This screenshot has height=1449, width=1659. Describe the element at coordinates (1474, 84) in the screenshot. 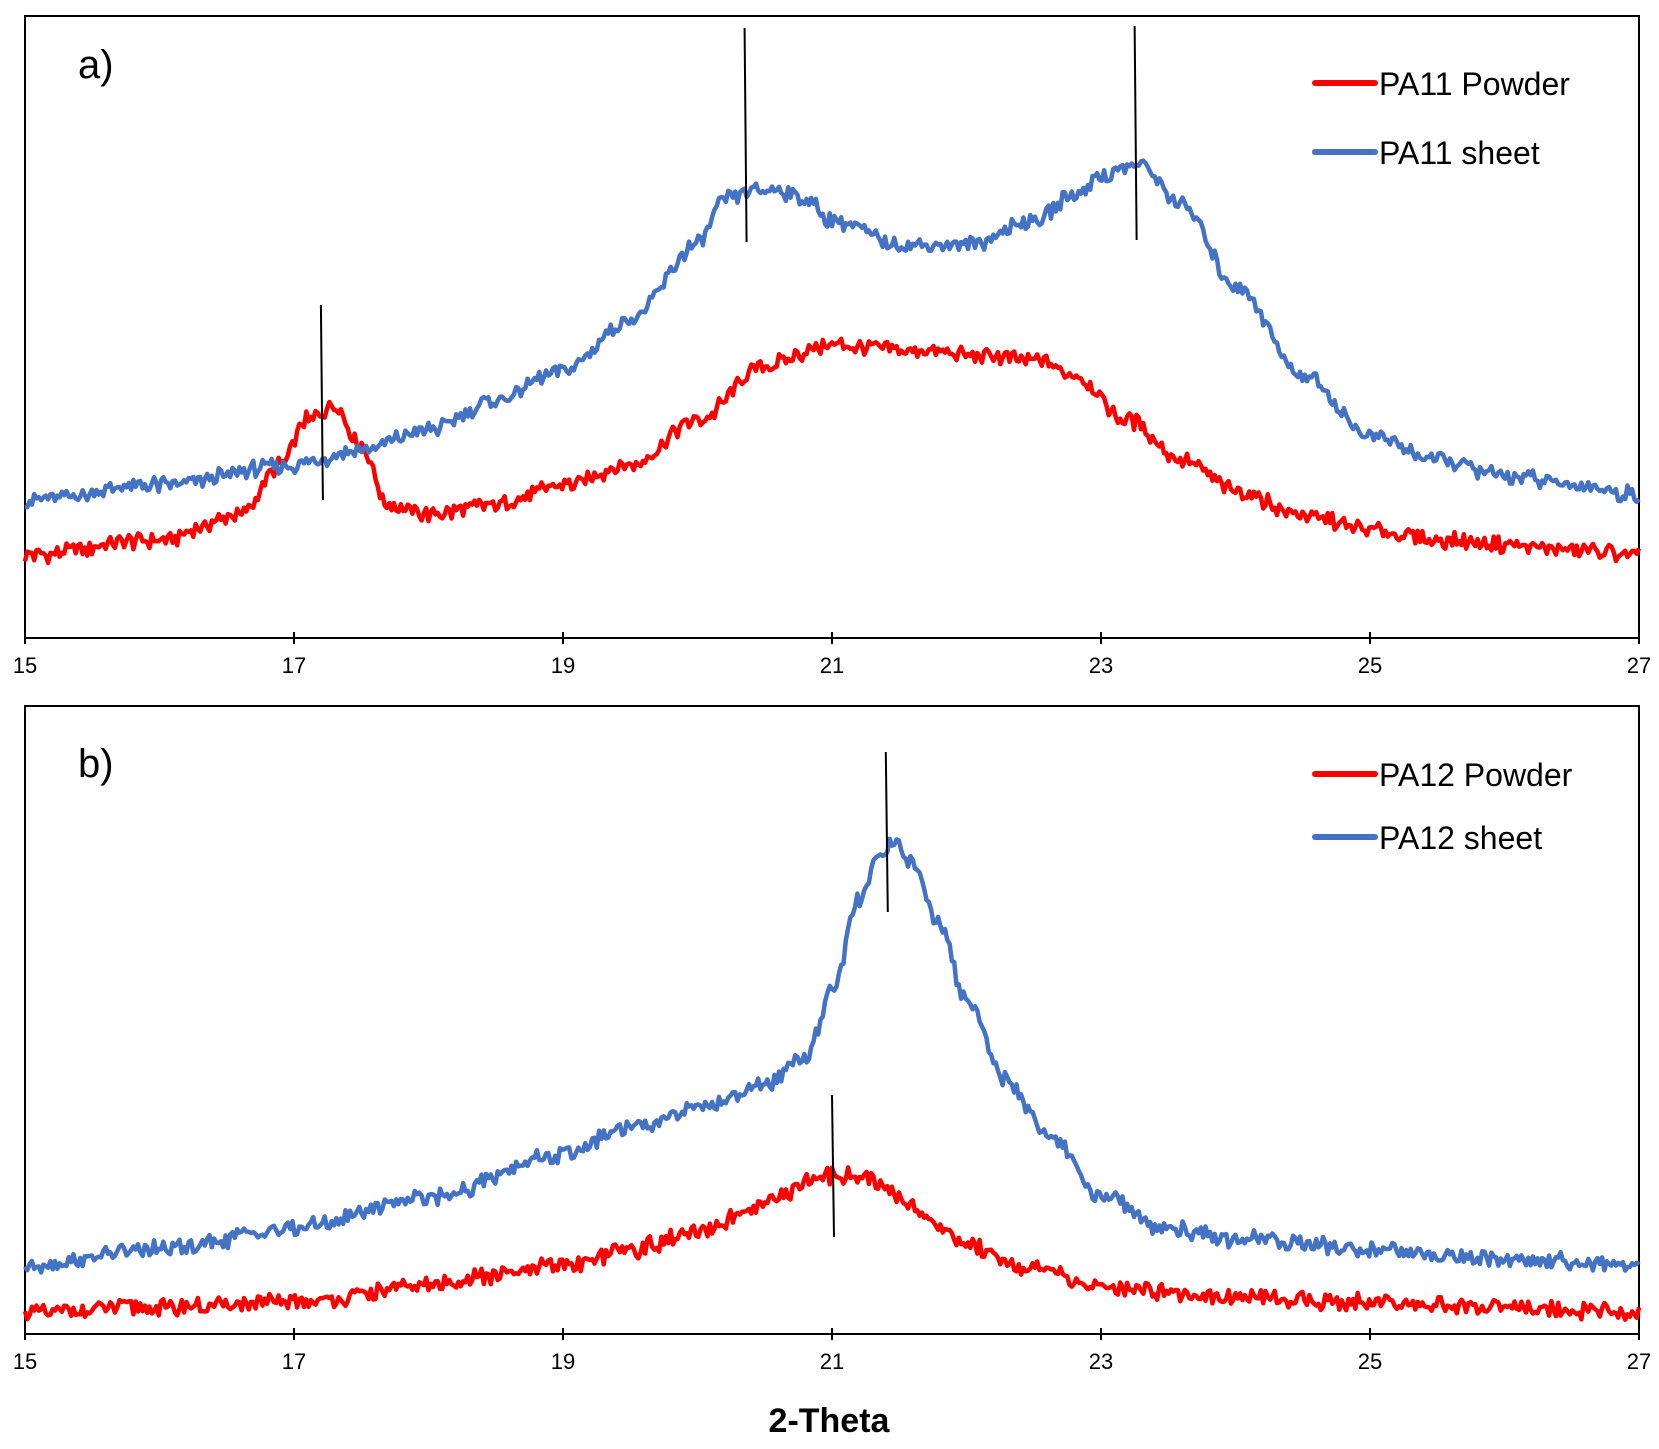

I see `legend-label-pa11-powder: PA11 Powder` at that location.